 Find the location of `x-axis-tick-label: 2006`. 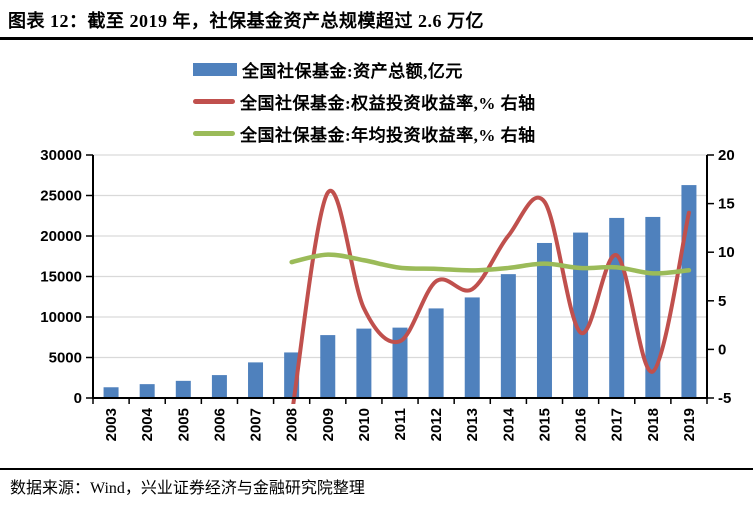

x-axis-tick-label: 2006 is located at coordinates (219, 424).